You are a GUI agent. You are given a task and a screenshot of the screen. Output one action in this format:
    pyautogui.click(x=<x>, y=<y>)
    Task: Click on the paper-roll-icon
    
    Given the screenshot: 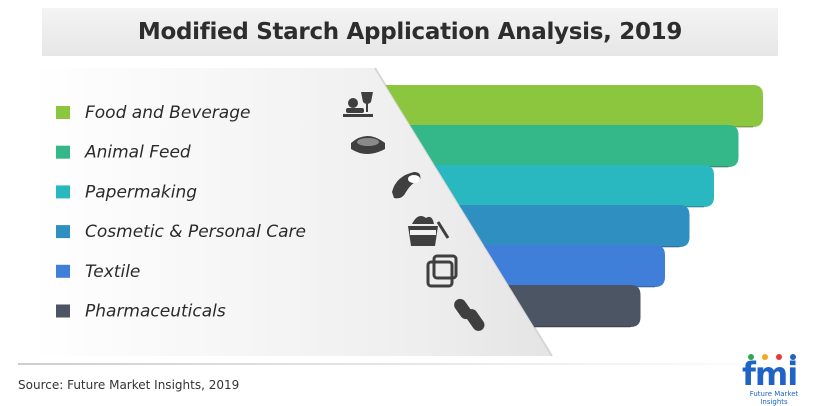 What is the action you would take?
    pyautogui.click(x=406, y=185)
    